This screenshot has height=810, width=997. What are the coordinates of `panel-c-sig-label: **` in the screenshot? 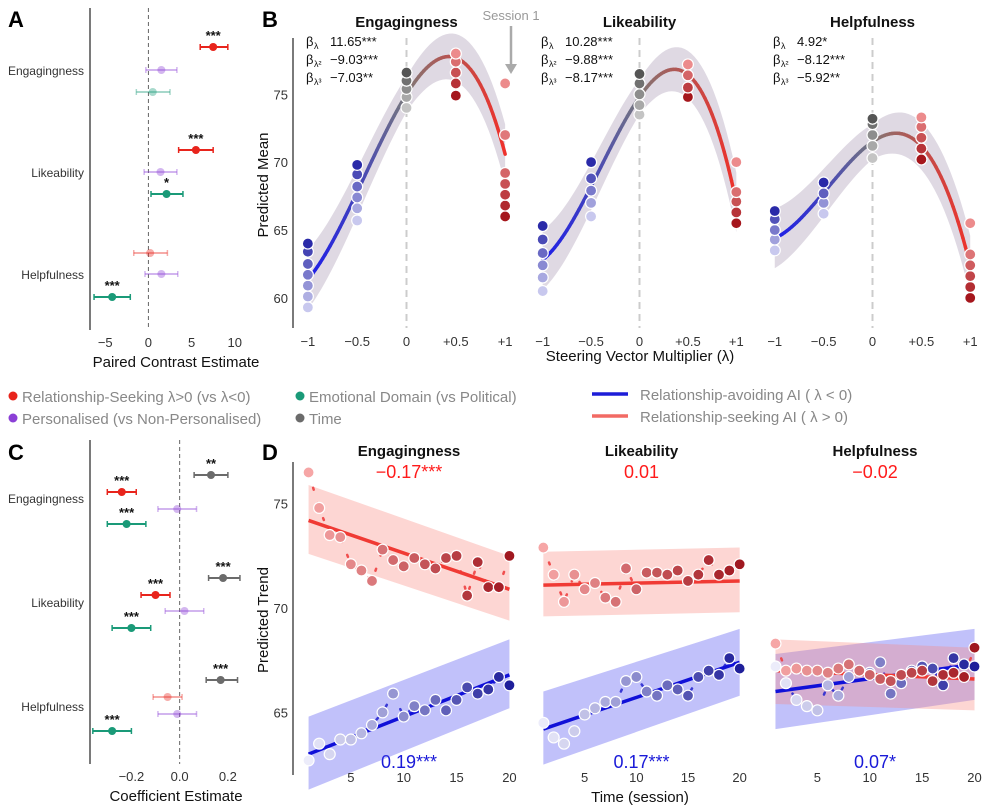 It's located at (211, 463).